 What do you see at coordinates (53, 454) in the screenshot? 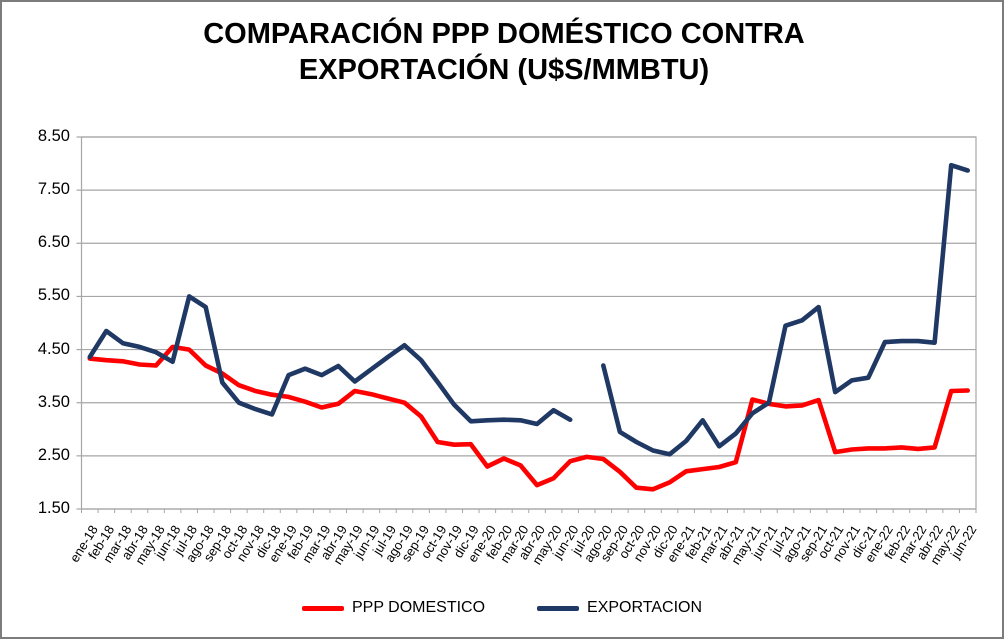
I see `y-axis-tick-label: 2.50` at bounding box center [53, 454].